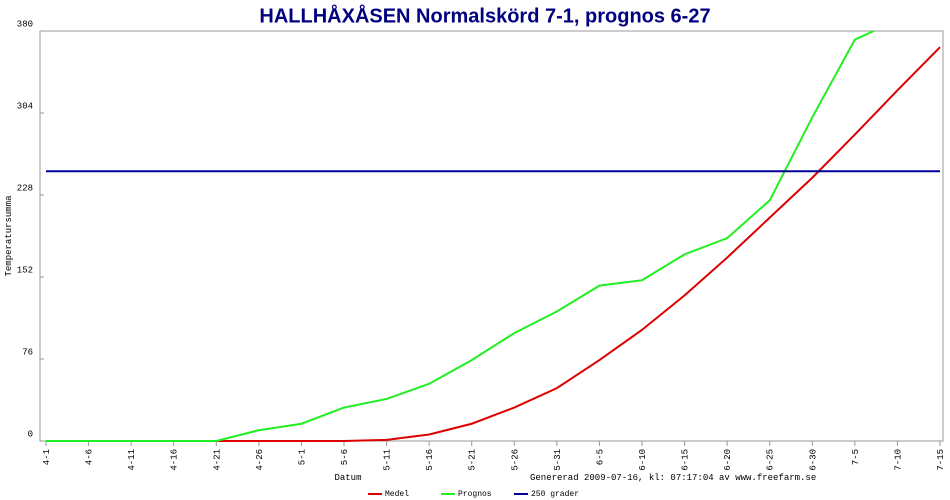 The width and height of the screenshot is (950, 500). I want to click on y-tick-label: 304, so click(25, 106).